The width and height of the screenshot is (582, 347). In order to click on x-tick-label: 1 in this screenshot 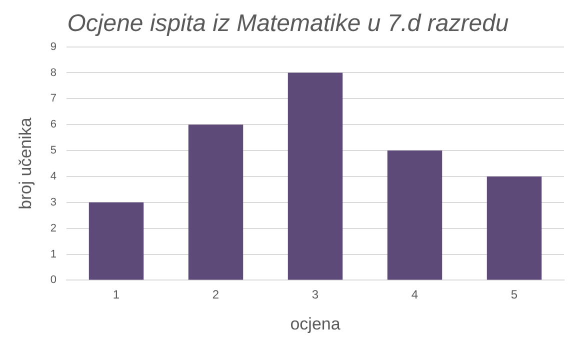, I will do `click(116, 295)`.